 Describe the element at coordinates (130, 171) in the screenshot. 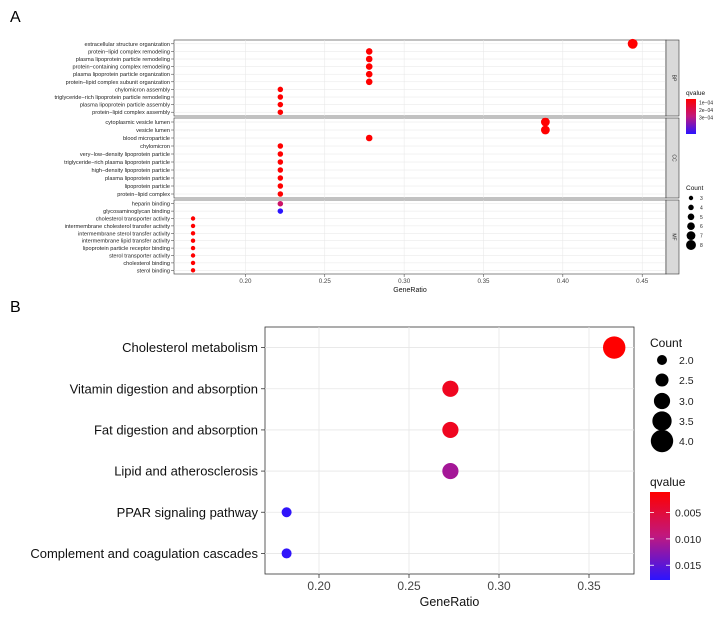

I see `term-label: high−density lipoprotein particle` at that location.